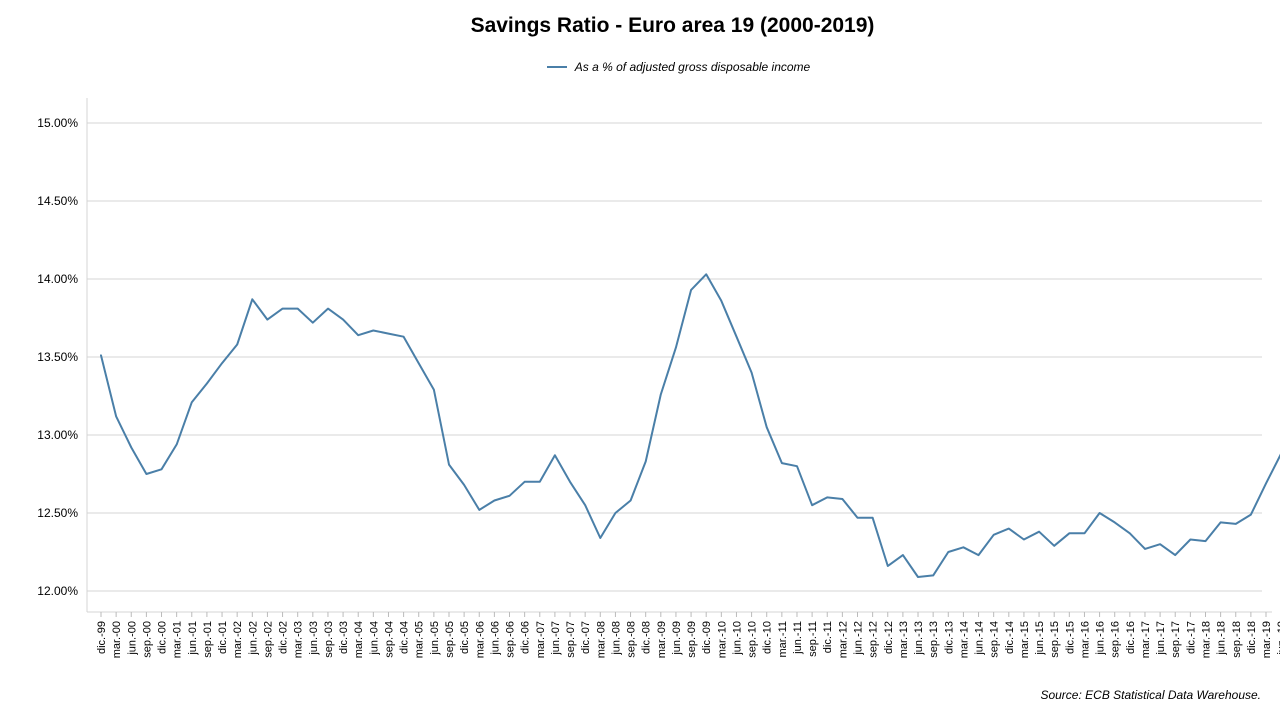 This screenshot has width=1280, height=720. Describe the element at coordinates (57, 513) in the screenshot. I see `y-tick-label: 12.50%` at that location.